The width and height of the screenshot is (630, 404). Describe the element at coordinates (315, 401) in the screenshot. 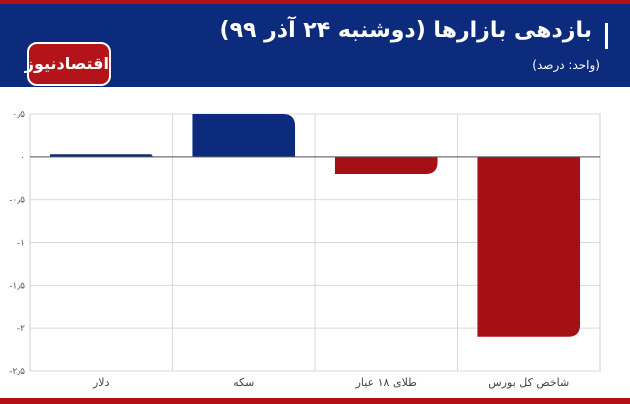

I see `bottom-accent-stripe` at that location.